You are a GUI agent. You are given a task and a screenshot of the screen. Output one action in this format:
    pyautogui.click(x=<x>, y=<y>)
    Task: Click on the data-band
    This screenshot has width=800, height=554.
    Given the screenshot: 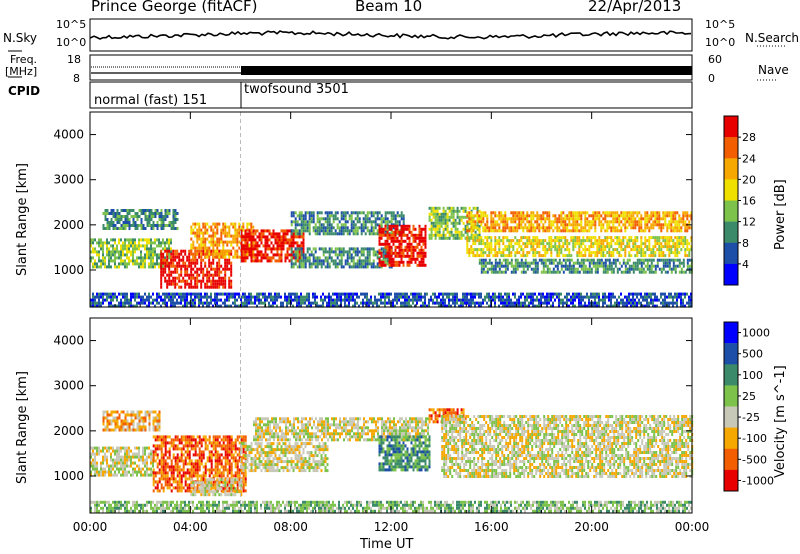 What is the action you would take?
    pyautogui.click(x=341, y=258)
    